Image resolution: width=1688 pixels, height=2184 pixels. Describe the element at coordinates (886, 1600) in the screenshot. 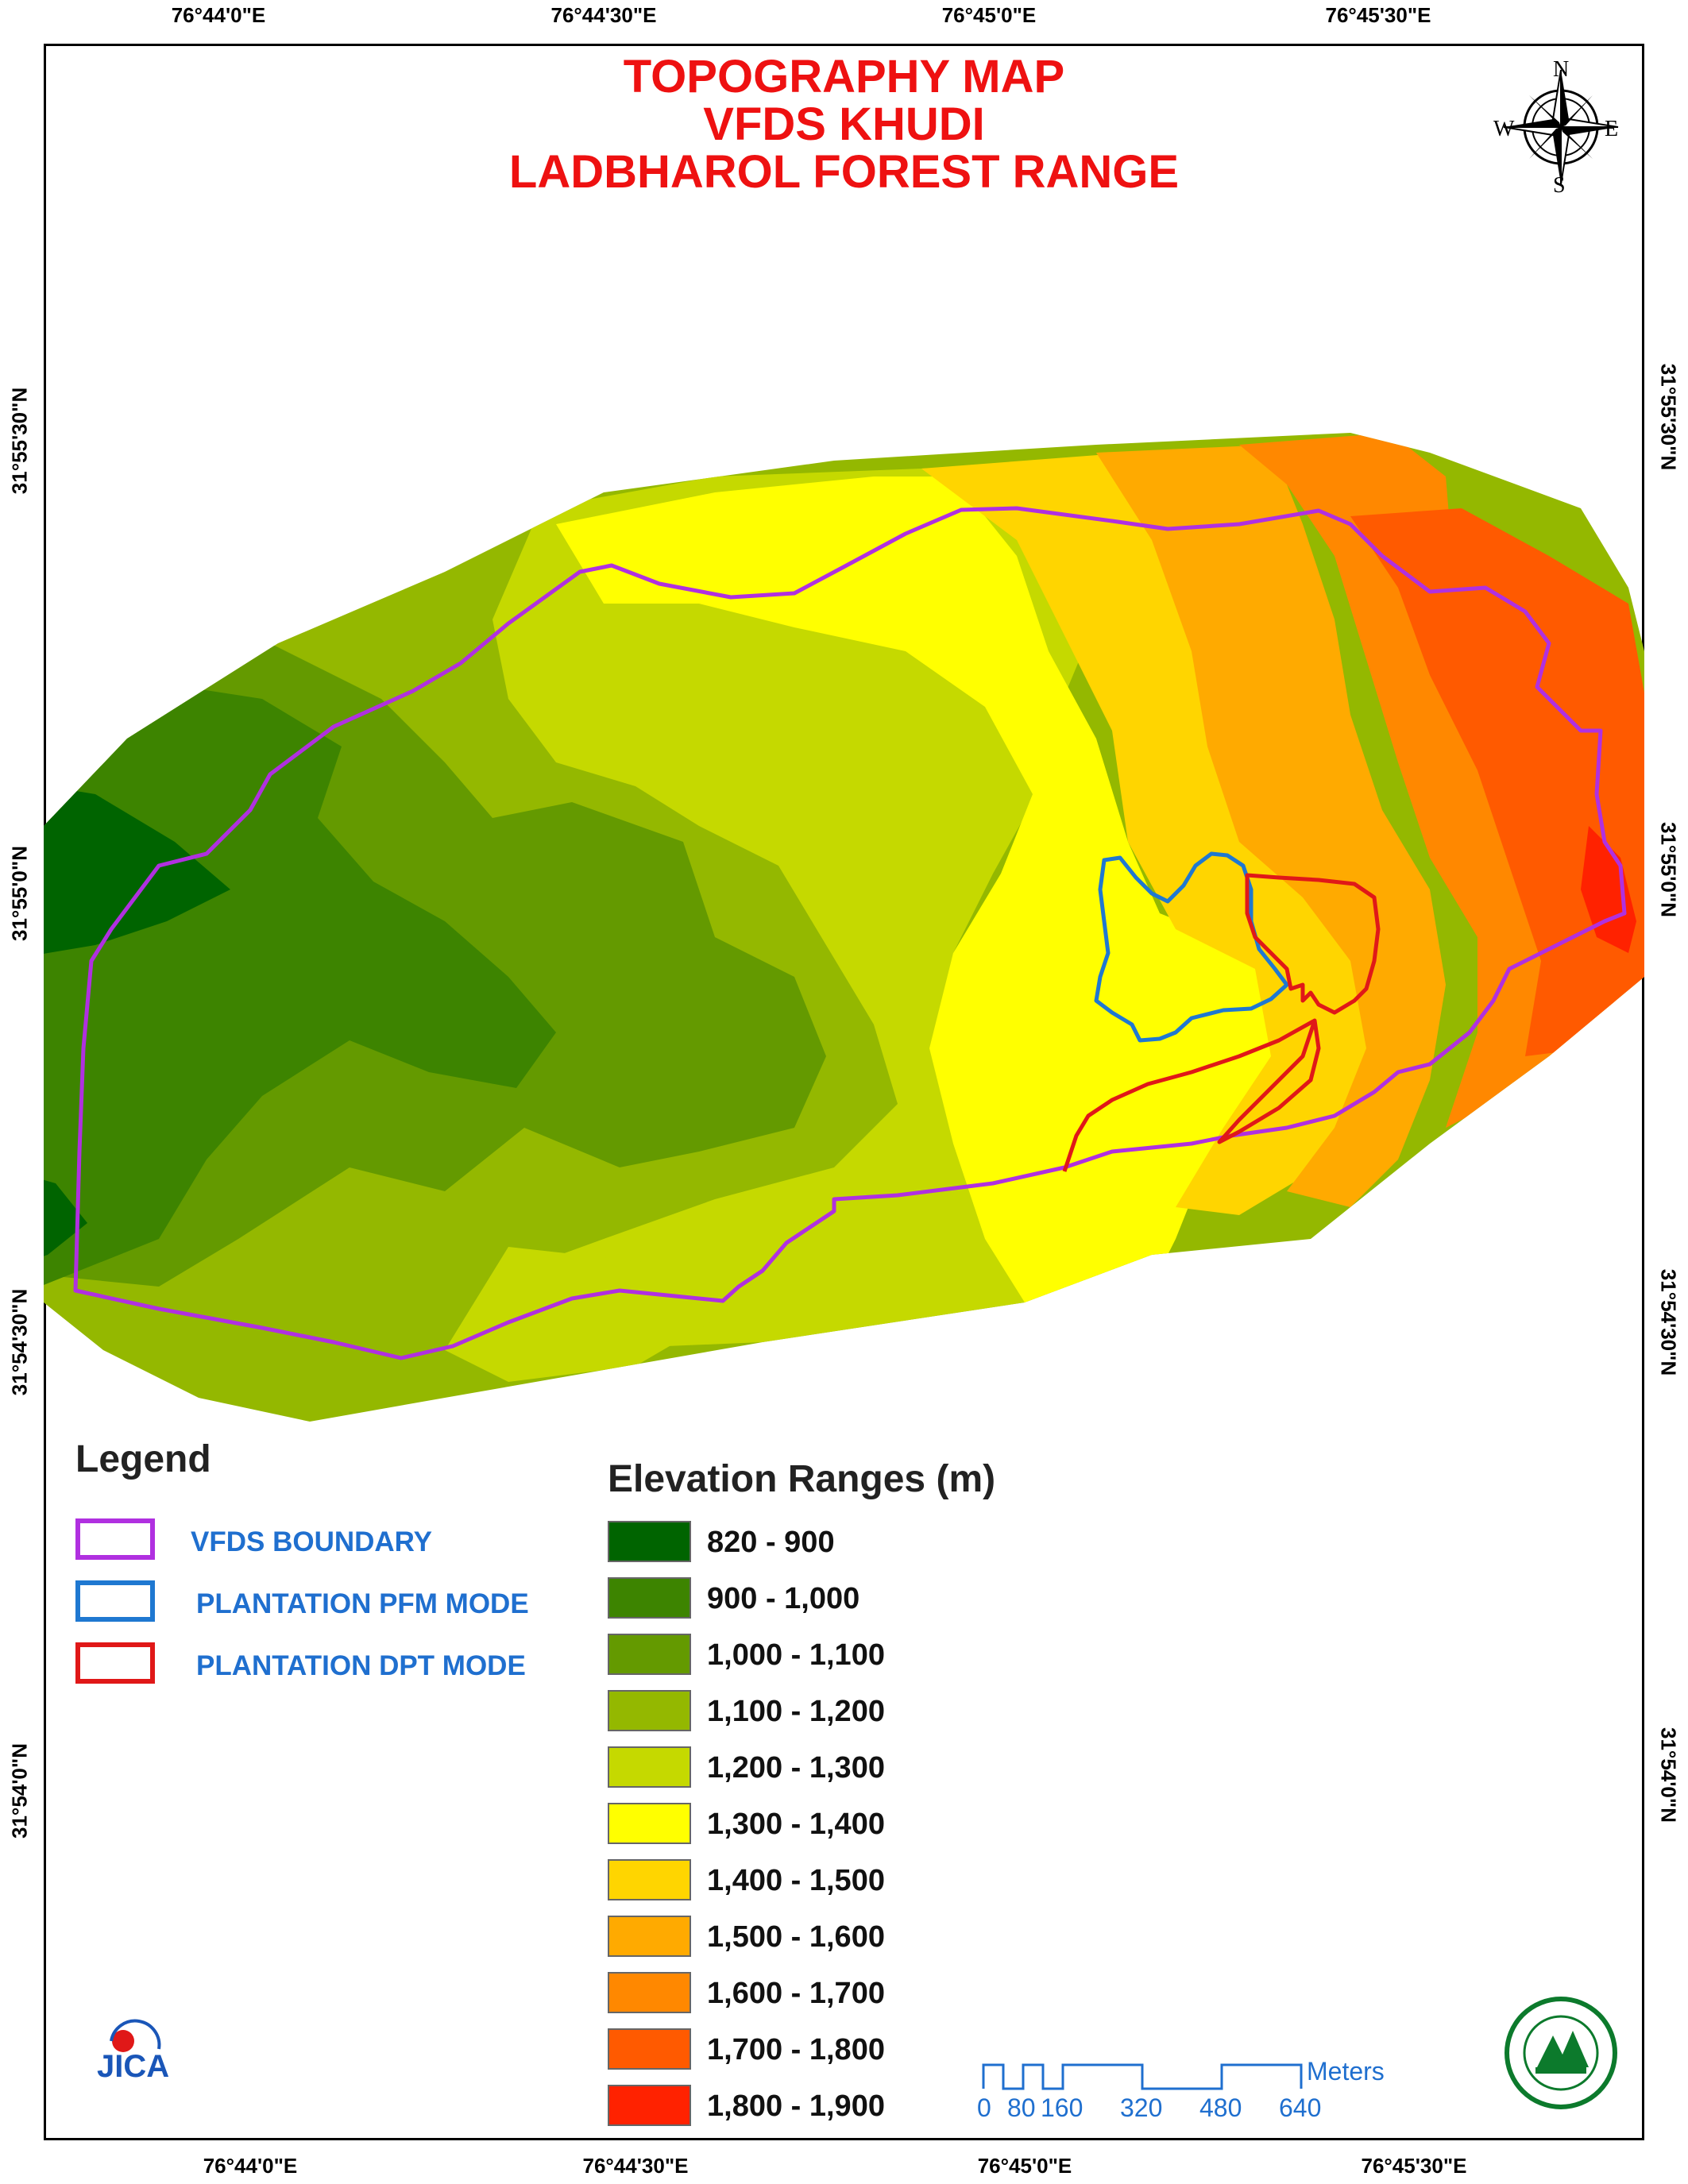

I see `elevation-legend-row: 900 - 1,000` at that location.